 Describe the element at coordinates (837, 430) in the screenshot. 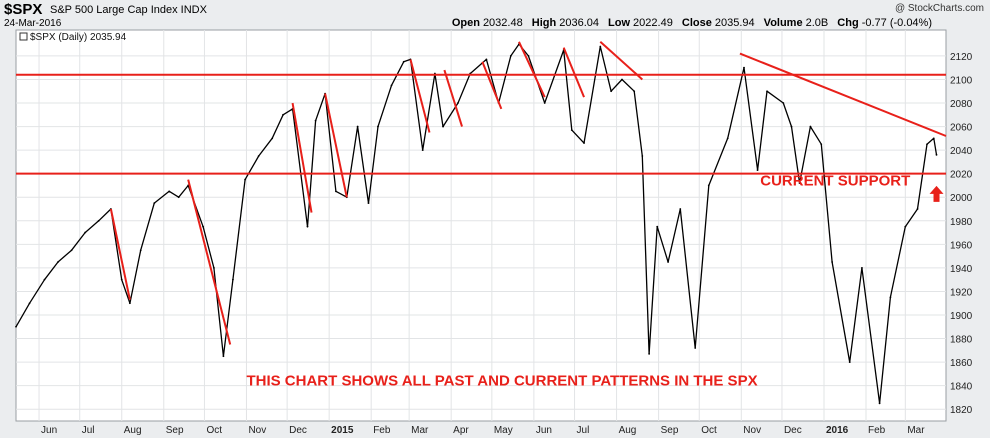

I see `x-tick-label: 2016` at that location.